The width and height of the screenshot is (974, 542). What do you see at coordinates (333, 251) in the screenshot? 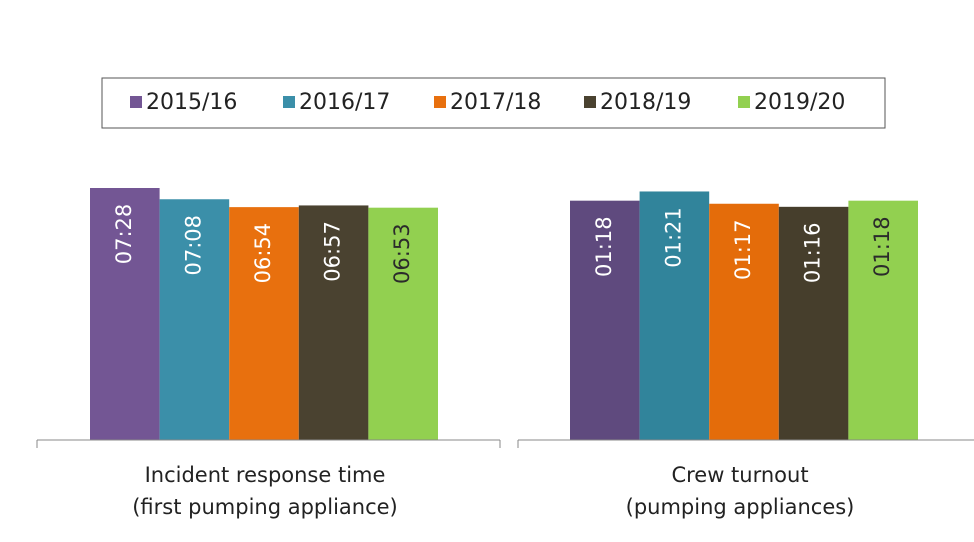
I see `value-label: 06:57` at bounding box center [333, 251].